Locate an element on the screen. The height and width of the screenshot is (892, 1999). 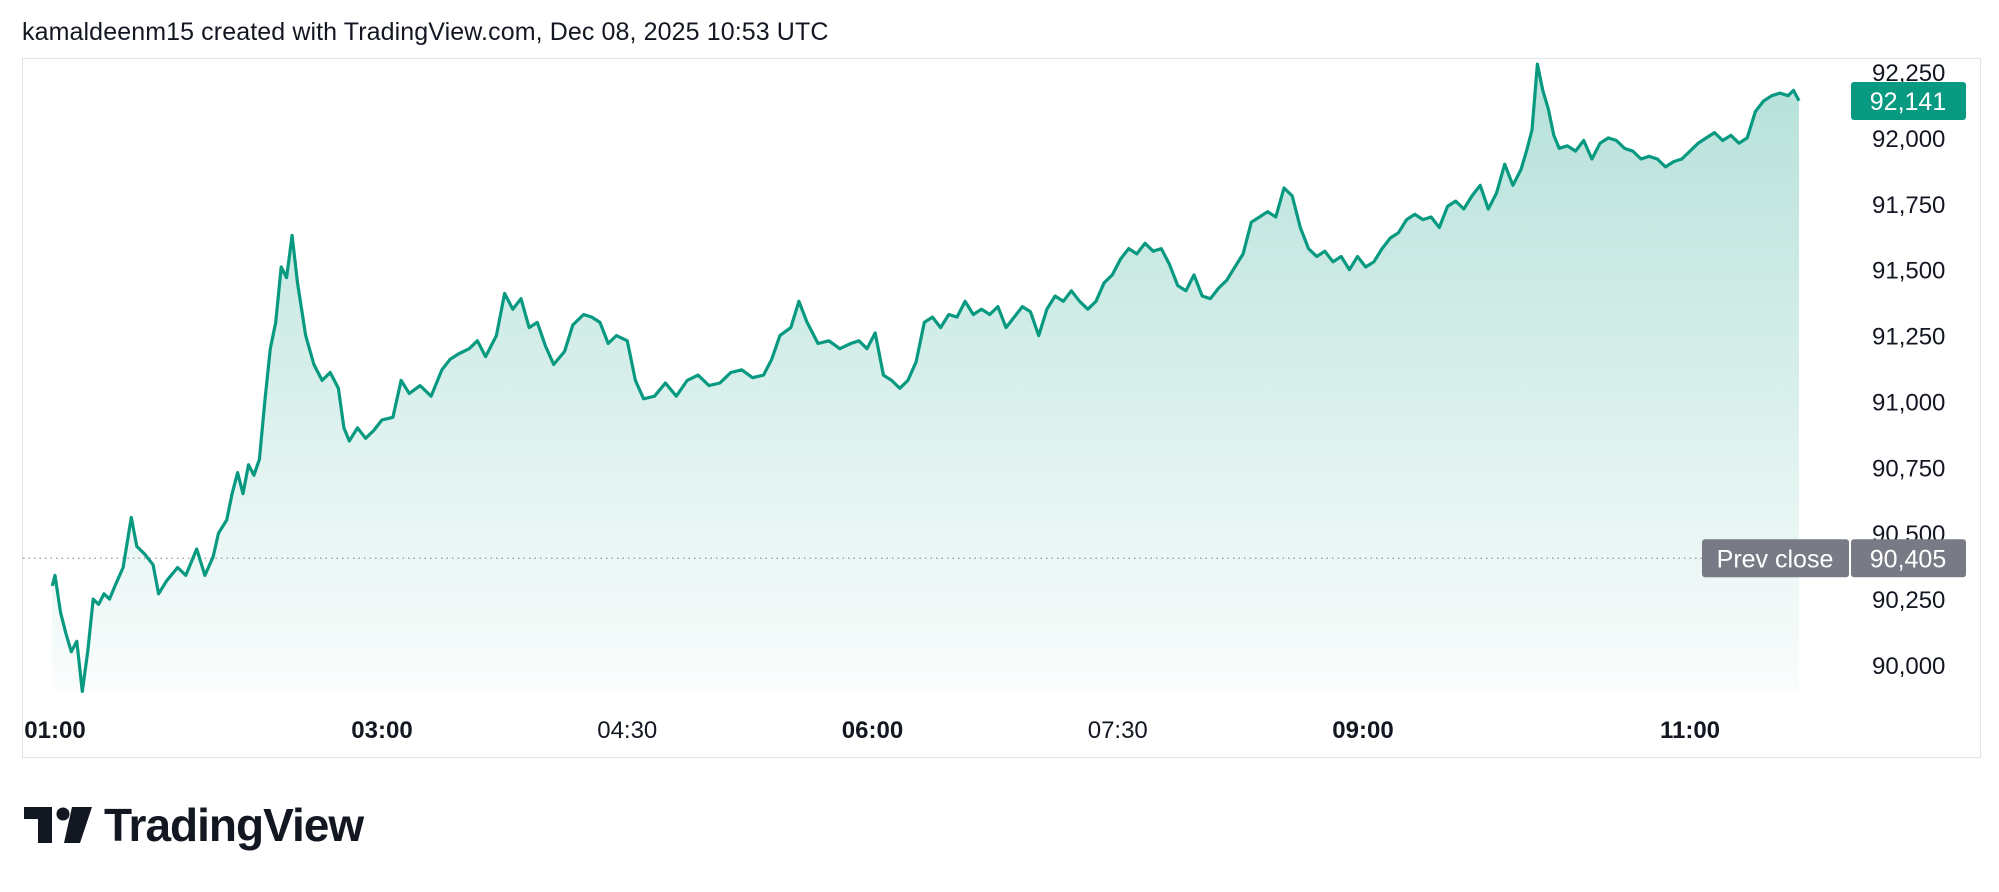
prev-close-title-badge is located at coordinates (1775, 558).